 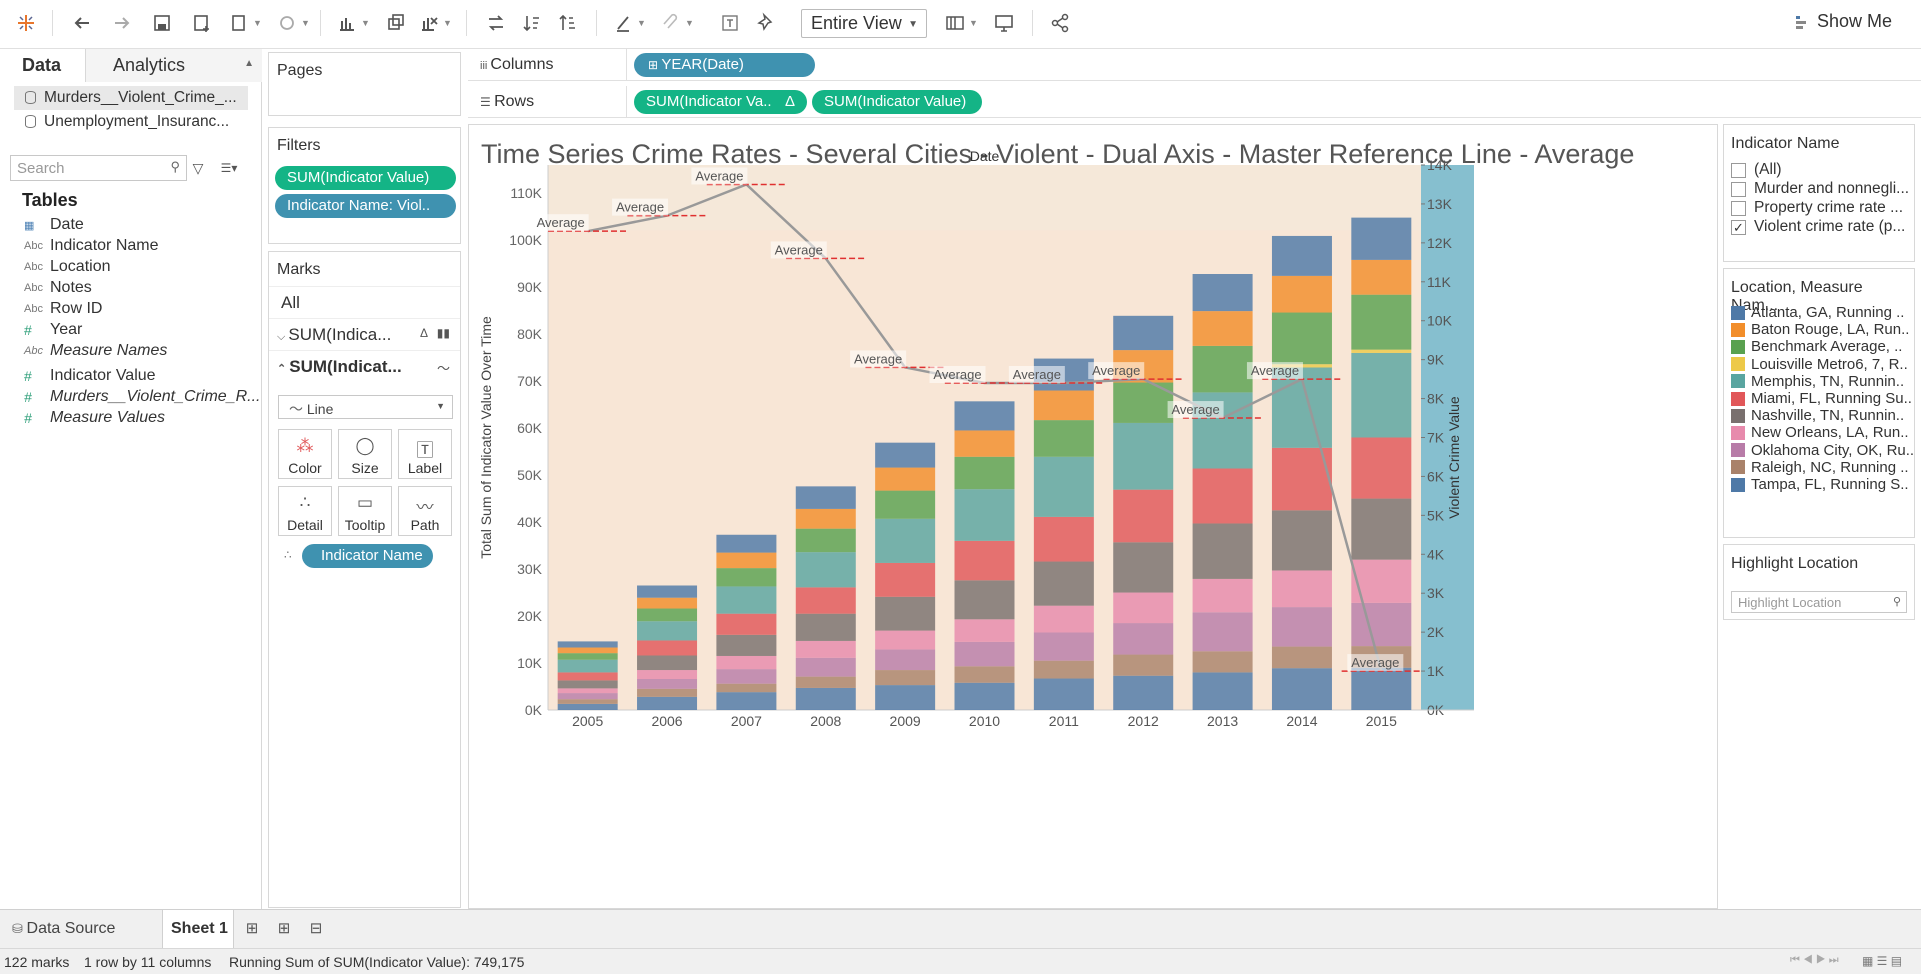 I want to click on color-legend-item: Memphis, TN, Runnin.., so click(x=1823, y=381).